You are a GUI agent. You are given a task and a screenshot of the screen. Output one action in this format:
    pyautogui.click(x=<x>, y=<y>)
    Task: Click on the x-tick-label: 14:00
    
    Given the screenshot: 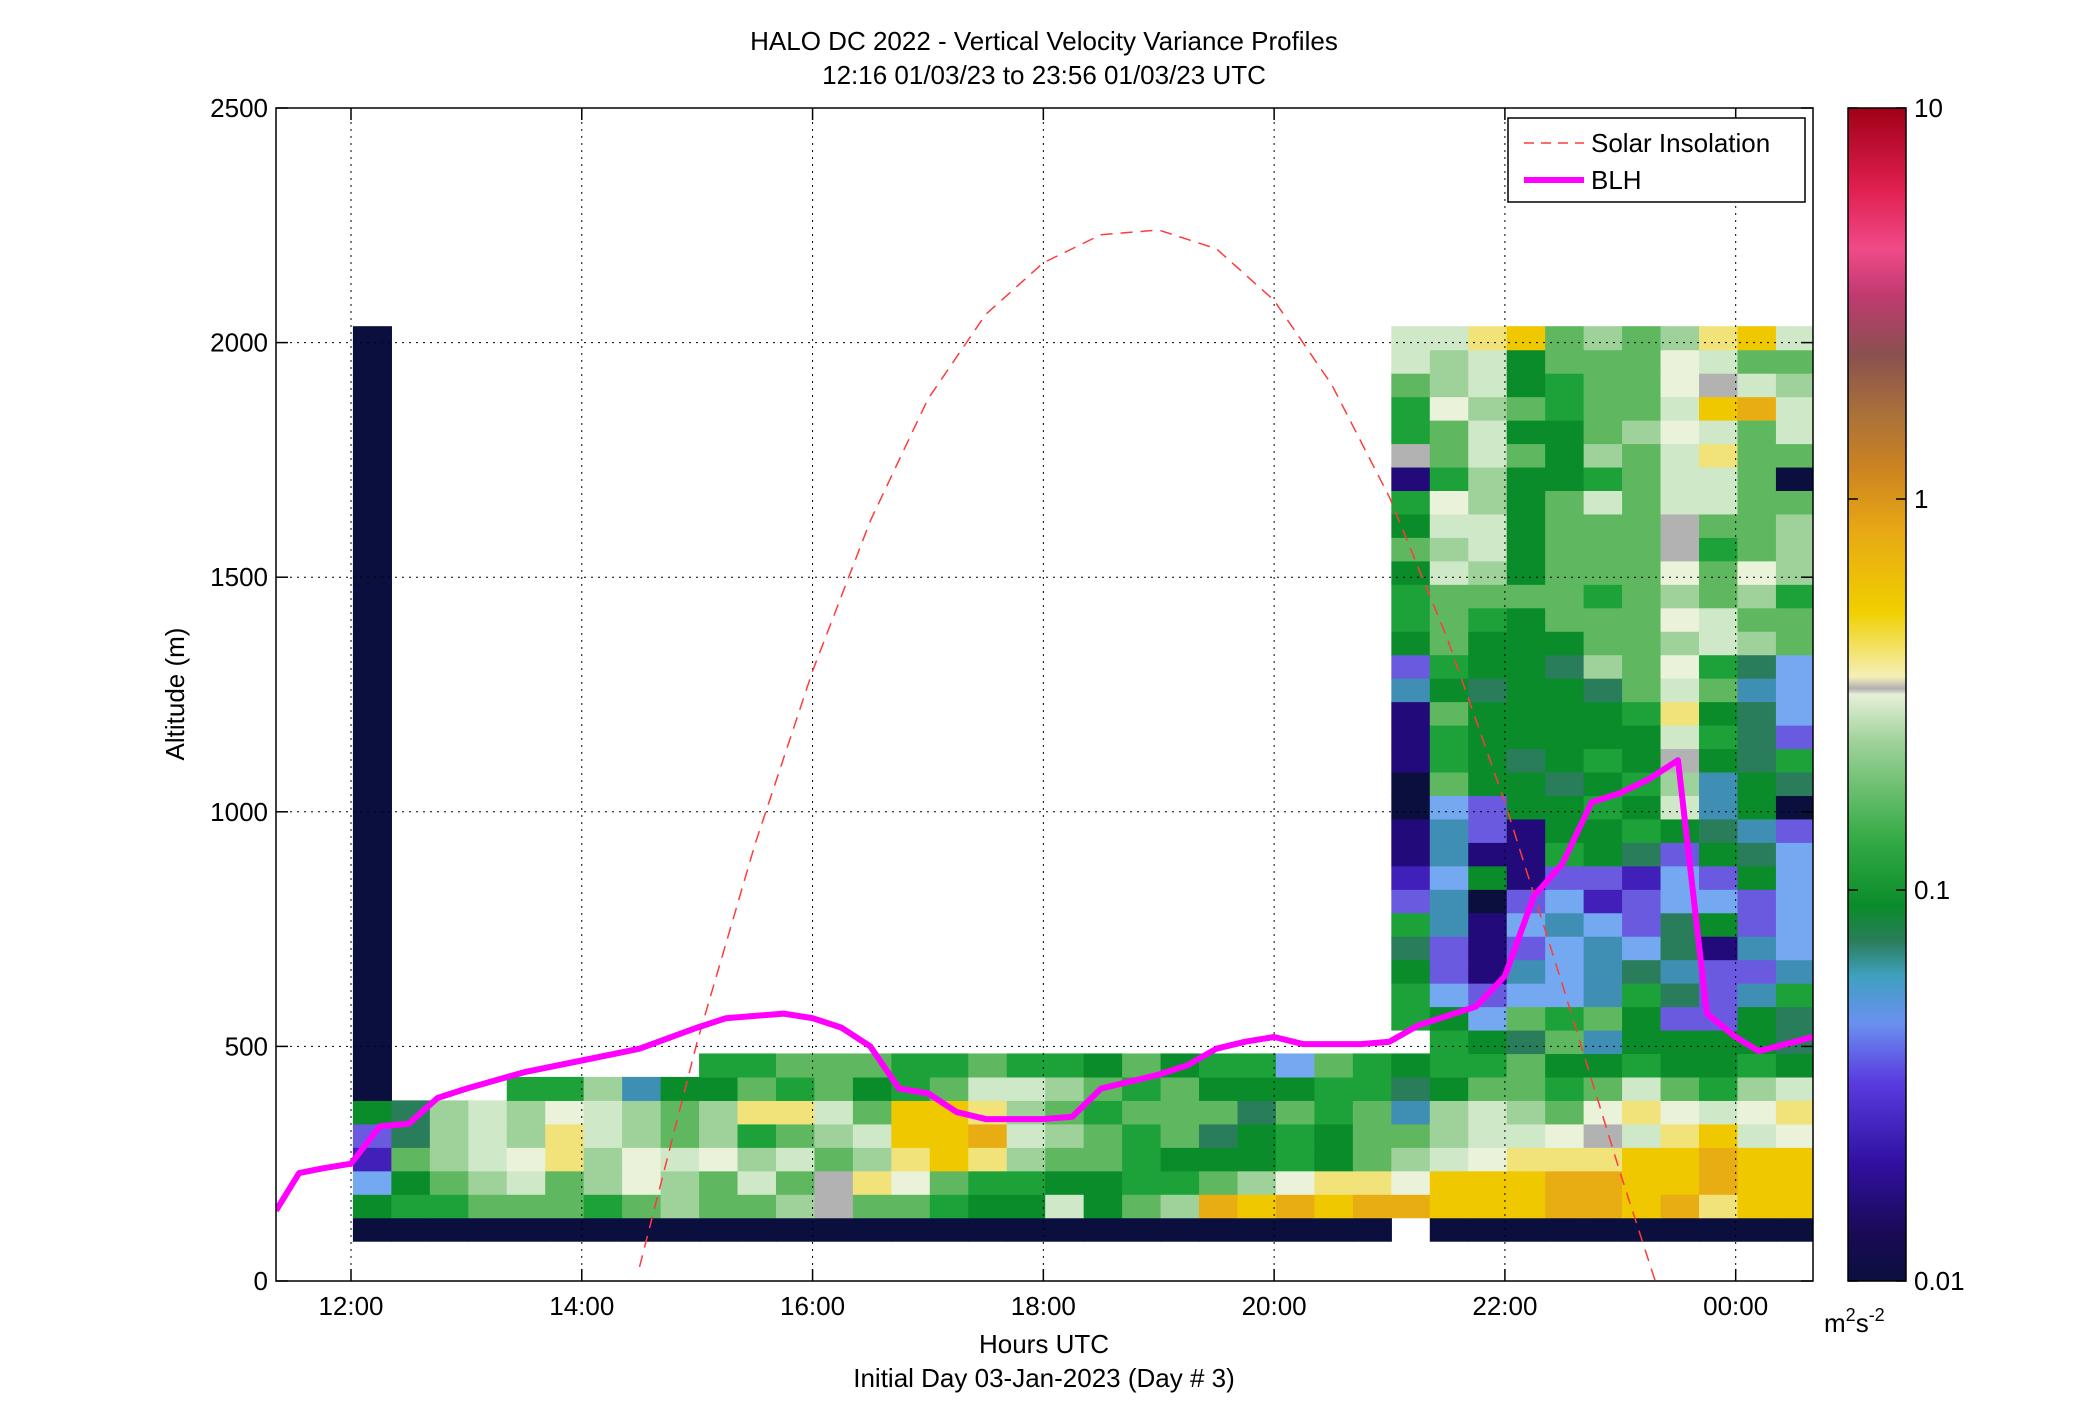 What is the action you would take?
    pyautogui.click(x=581, y=1306)
    